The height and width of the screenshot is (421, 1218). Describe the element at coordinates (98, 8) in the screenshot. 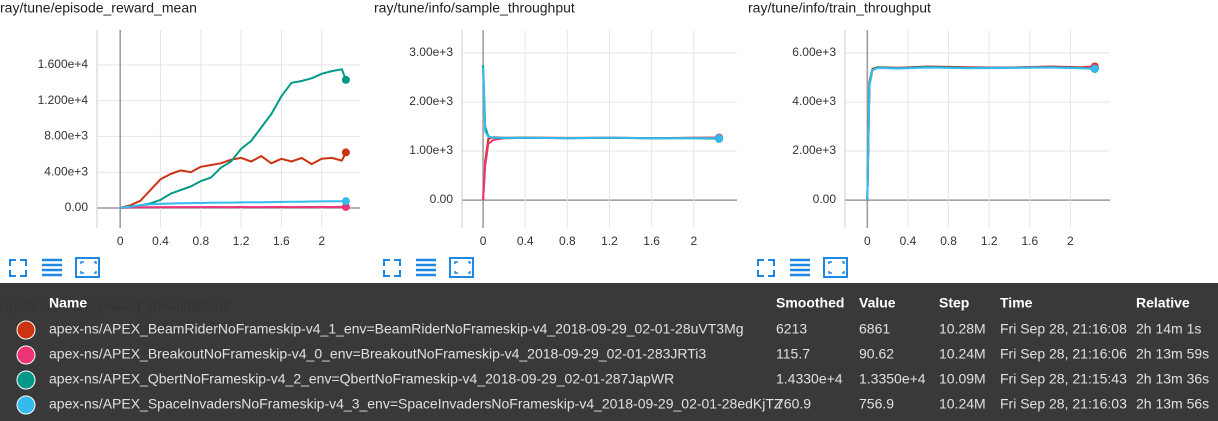

I see `chart-title: ray/tune/episode_reward_mean` at that location.